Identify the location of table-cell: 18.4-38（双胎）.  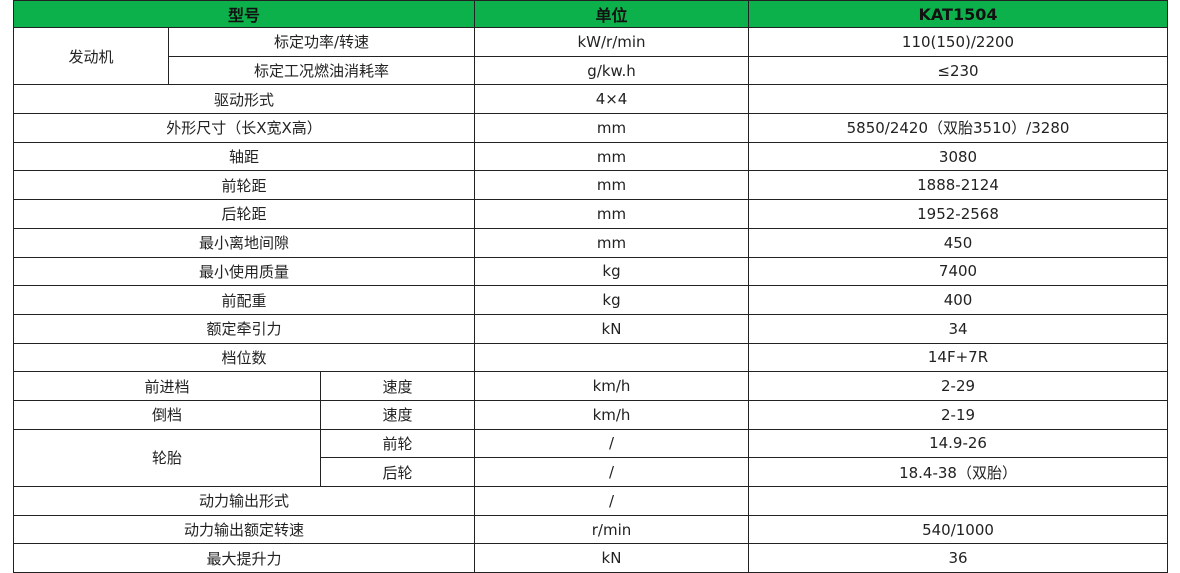
(958, 472).